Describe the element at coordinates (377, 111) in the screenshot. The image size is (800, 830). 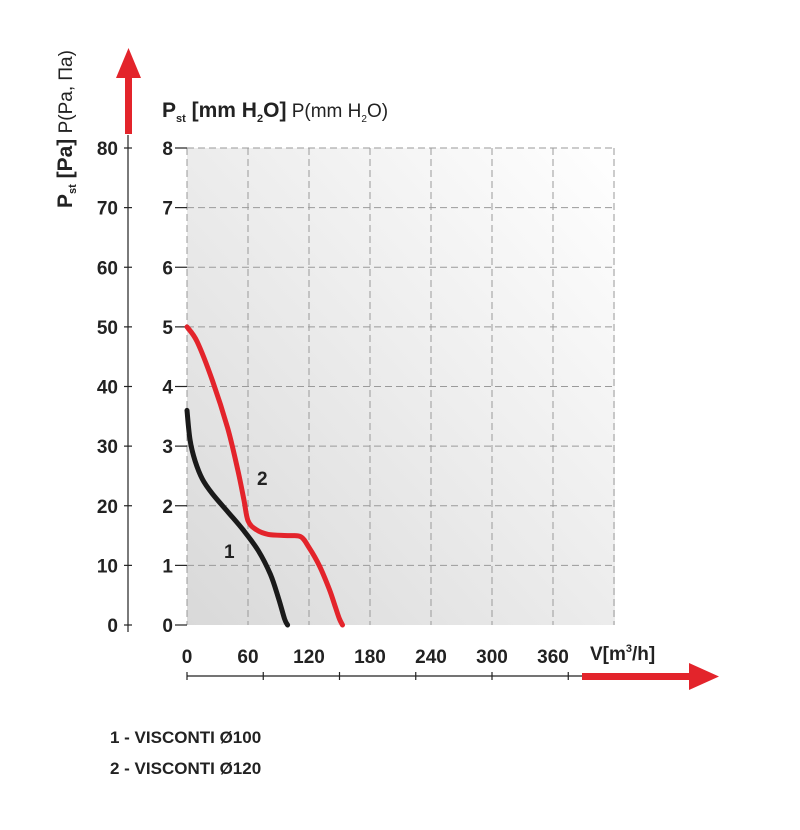
I see `y-axis-title-mm-rest-end: O)` at that location.